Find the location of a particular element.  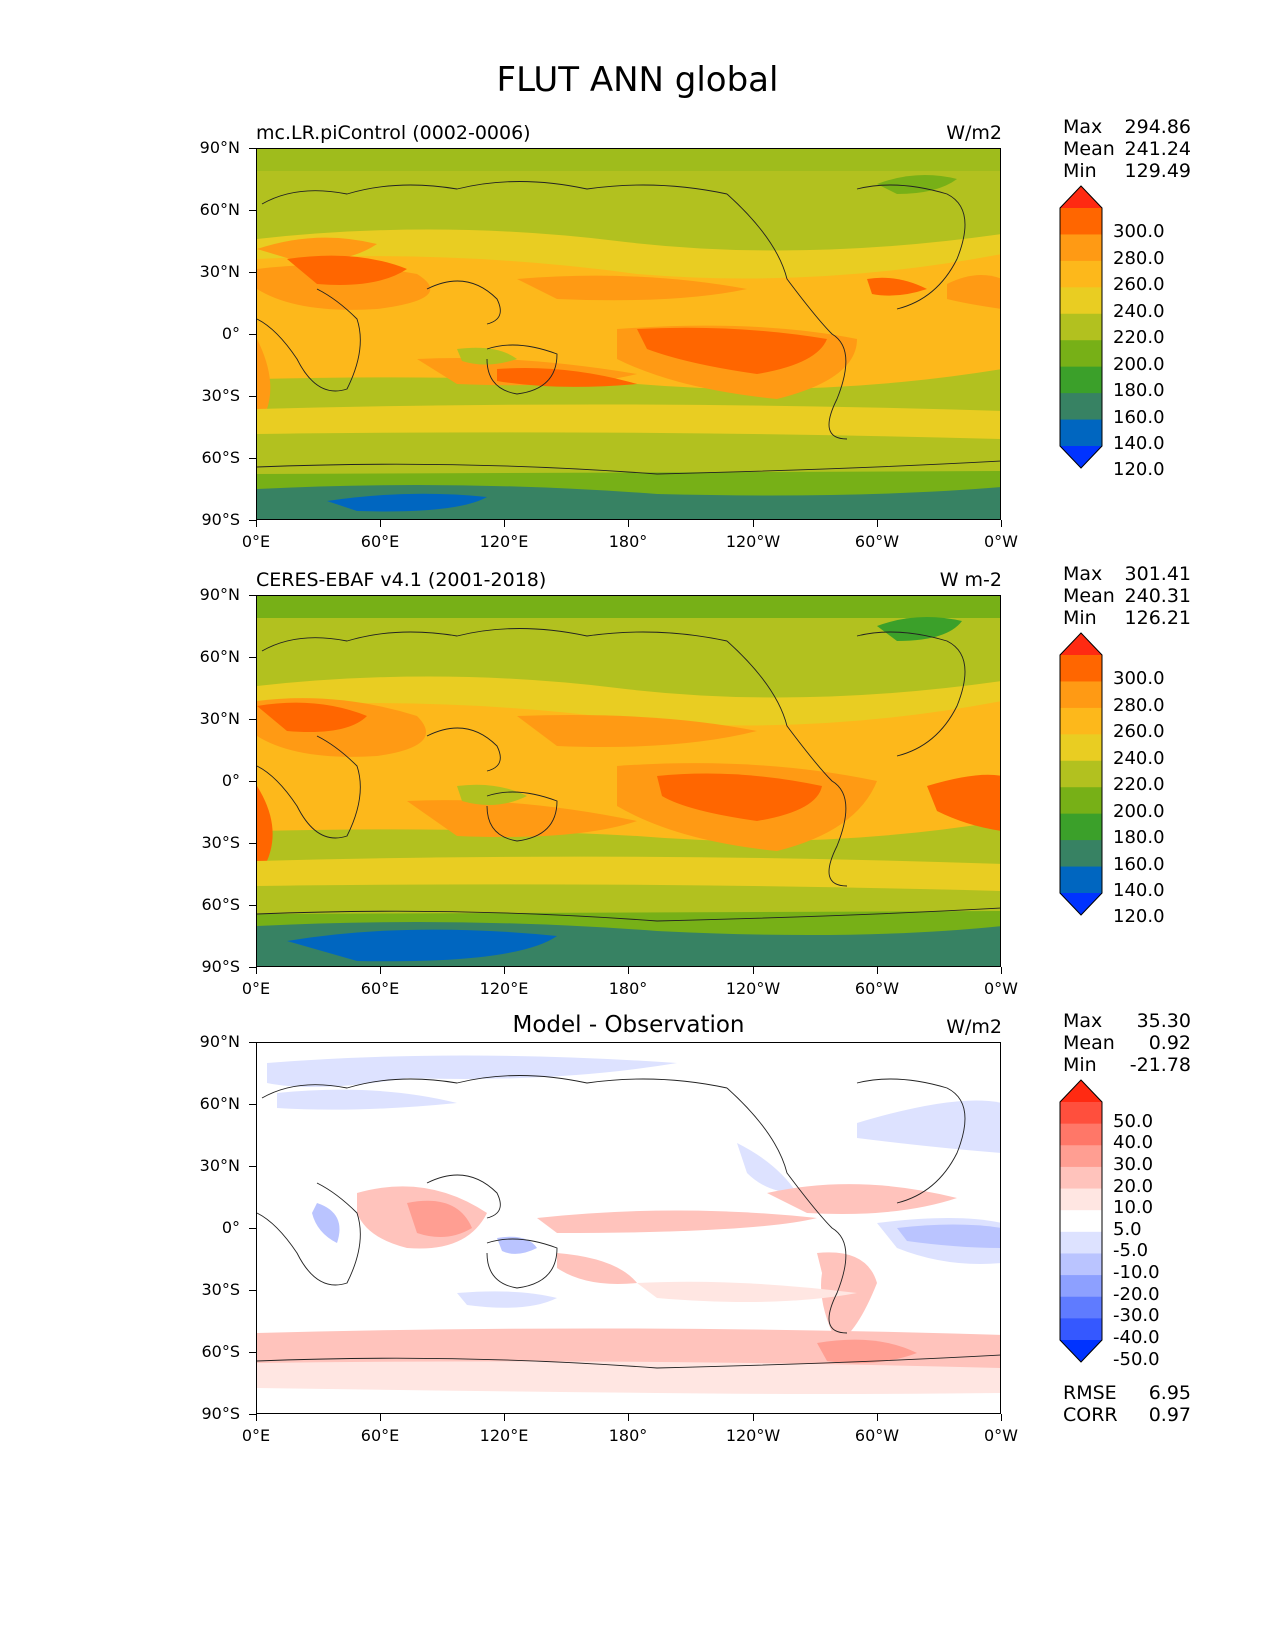

corr-label: CORR is located at coordinates (1090, 1415).